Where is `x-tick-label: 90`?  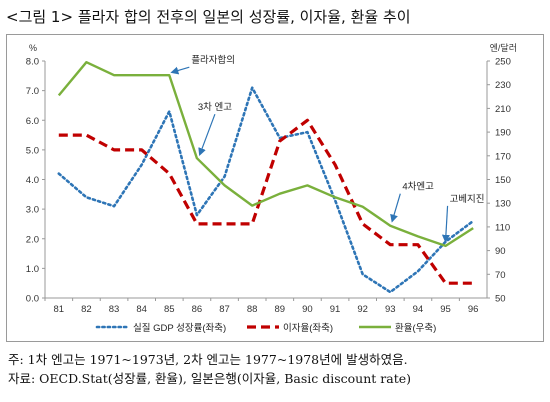
x-tick-label: 90 is located at coordinates (307, 309).